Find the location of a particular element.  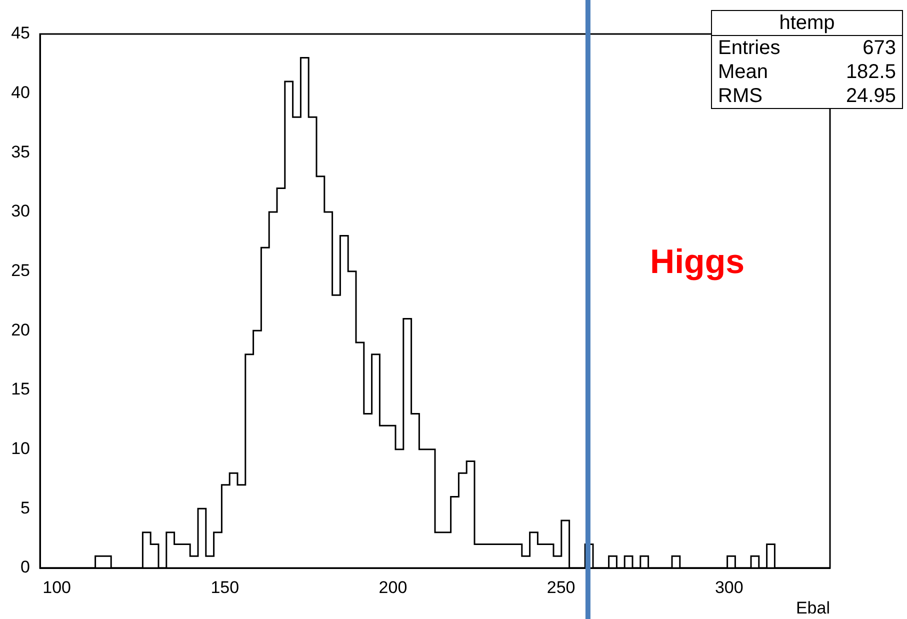

y-tick-label: 5 is located at coordinates (25, 508).